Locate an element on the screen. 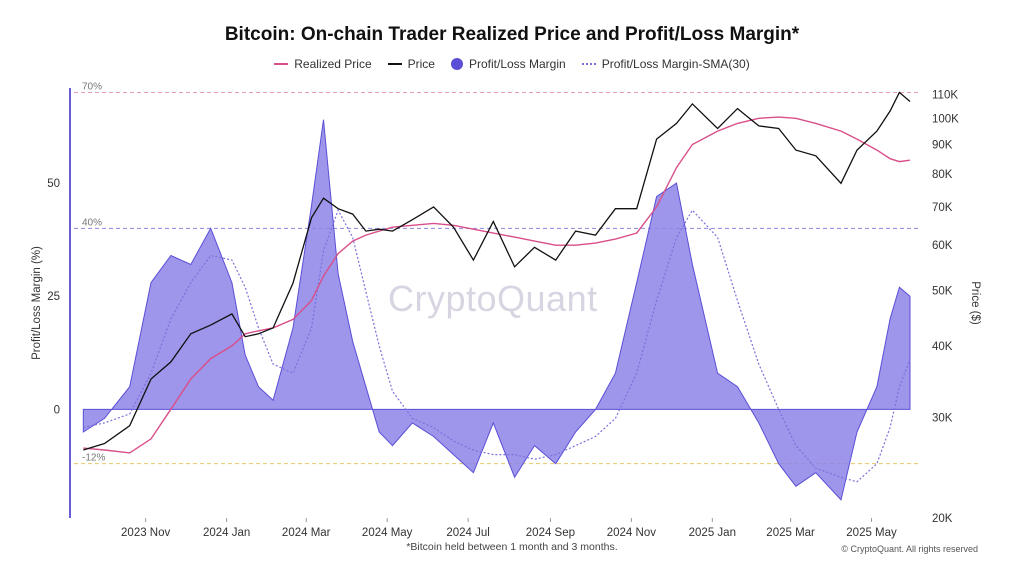 The image size is (1024, 570). x-tick-label-0: 2023 Nov is located at coordinates (145, 533).